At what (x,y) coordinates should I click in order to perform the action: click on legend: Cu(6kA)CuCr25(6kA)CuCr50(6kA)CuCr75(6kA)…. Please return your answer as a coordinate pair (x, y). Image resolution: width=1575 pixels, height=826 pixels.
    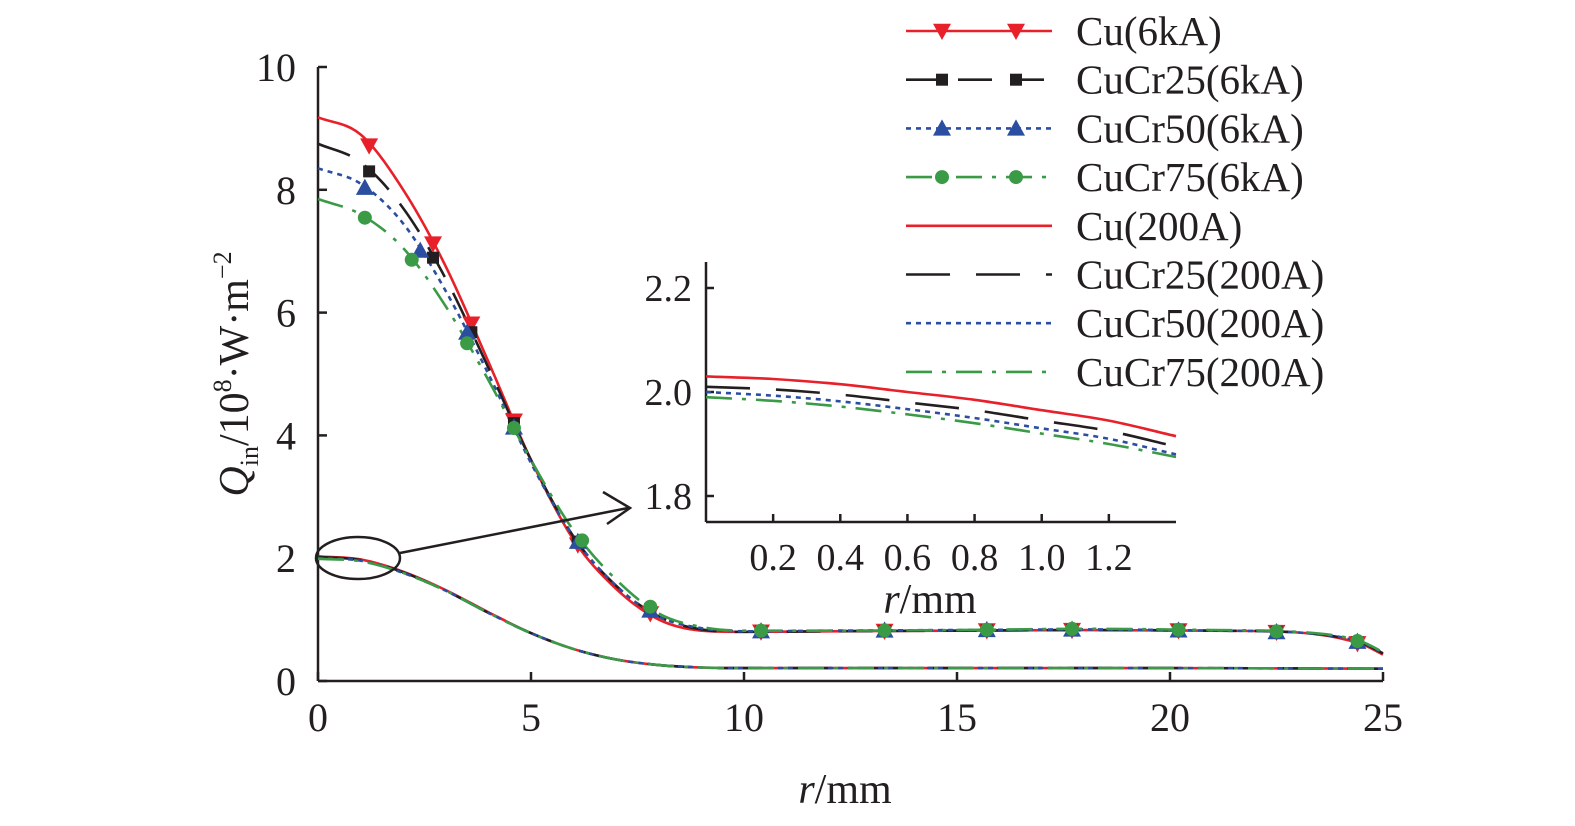
    Looking at the image, I should click on (1115, 201).